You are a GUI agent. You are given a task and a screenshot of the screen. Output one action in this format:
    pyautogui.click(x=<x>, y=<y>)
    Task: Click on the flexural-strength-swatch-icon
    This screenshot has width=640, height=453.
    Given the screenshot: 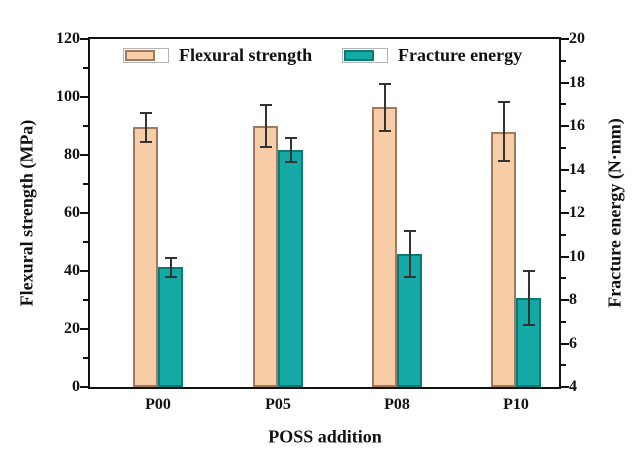 What is the action you would take?
    pyautogui.click(x=146, y=55)
    